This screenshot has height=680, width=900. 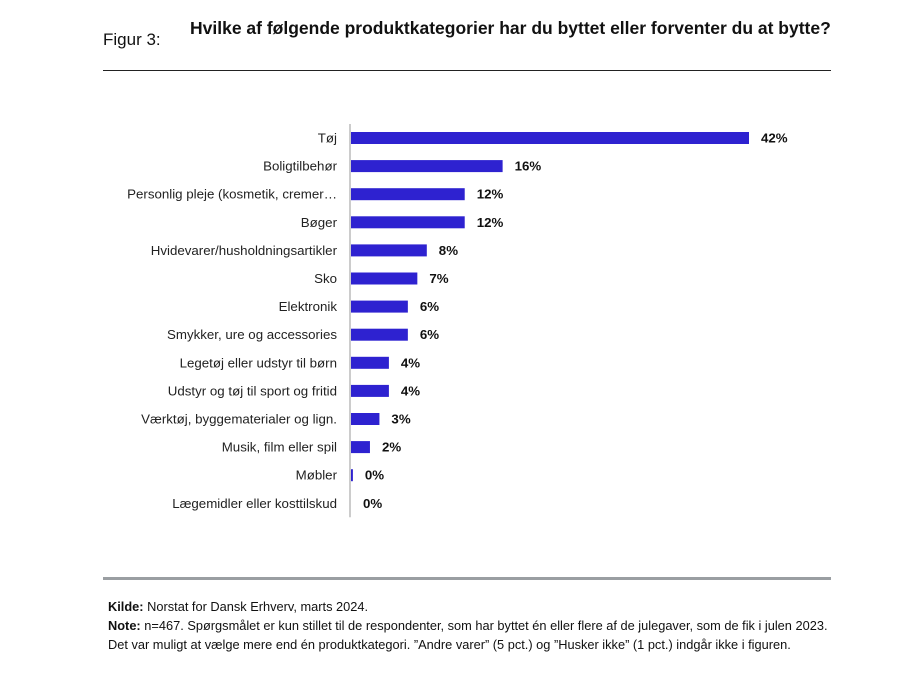 What do you see at coordinates (467, 578) in the screenshot?
I see `footer-divider` at bounding box center [467, 578].